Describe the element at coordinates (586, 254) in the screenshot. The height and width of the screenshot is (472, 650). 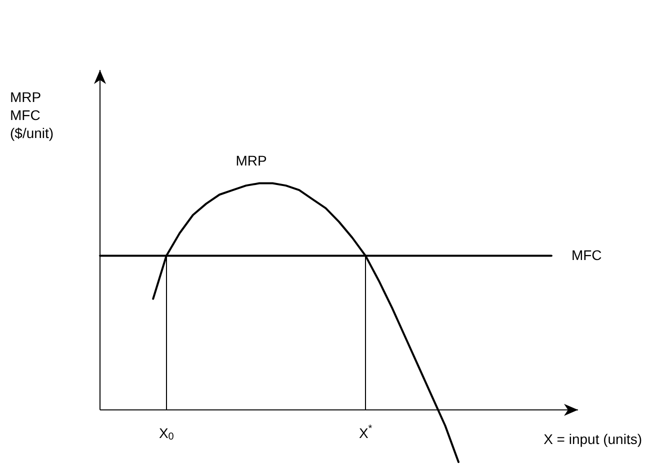
I see `annotation: MFC` at that location.